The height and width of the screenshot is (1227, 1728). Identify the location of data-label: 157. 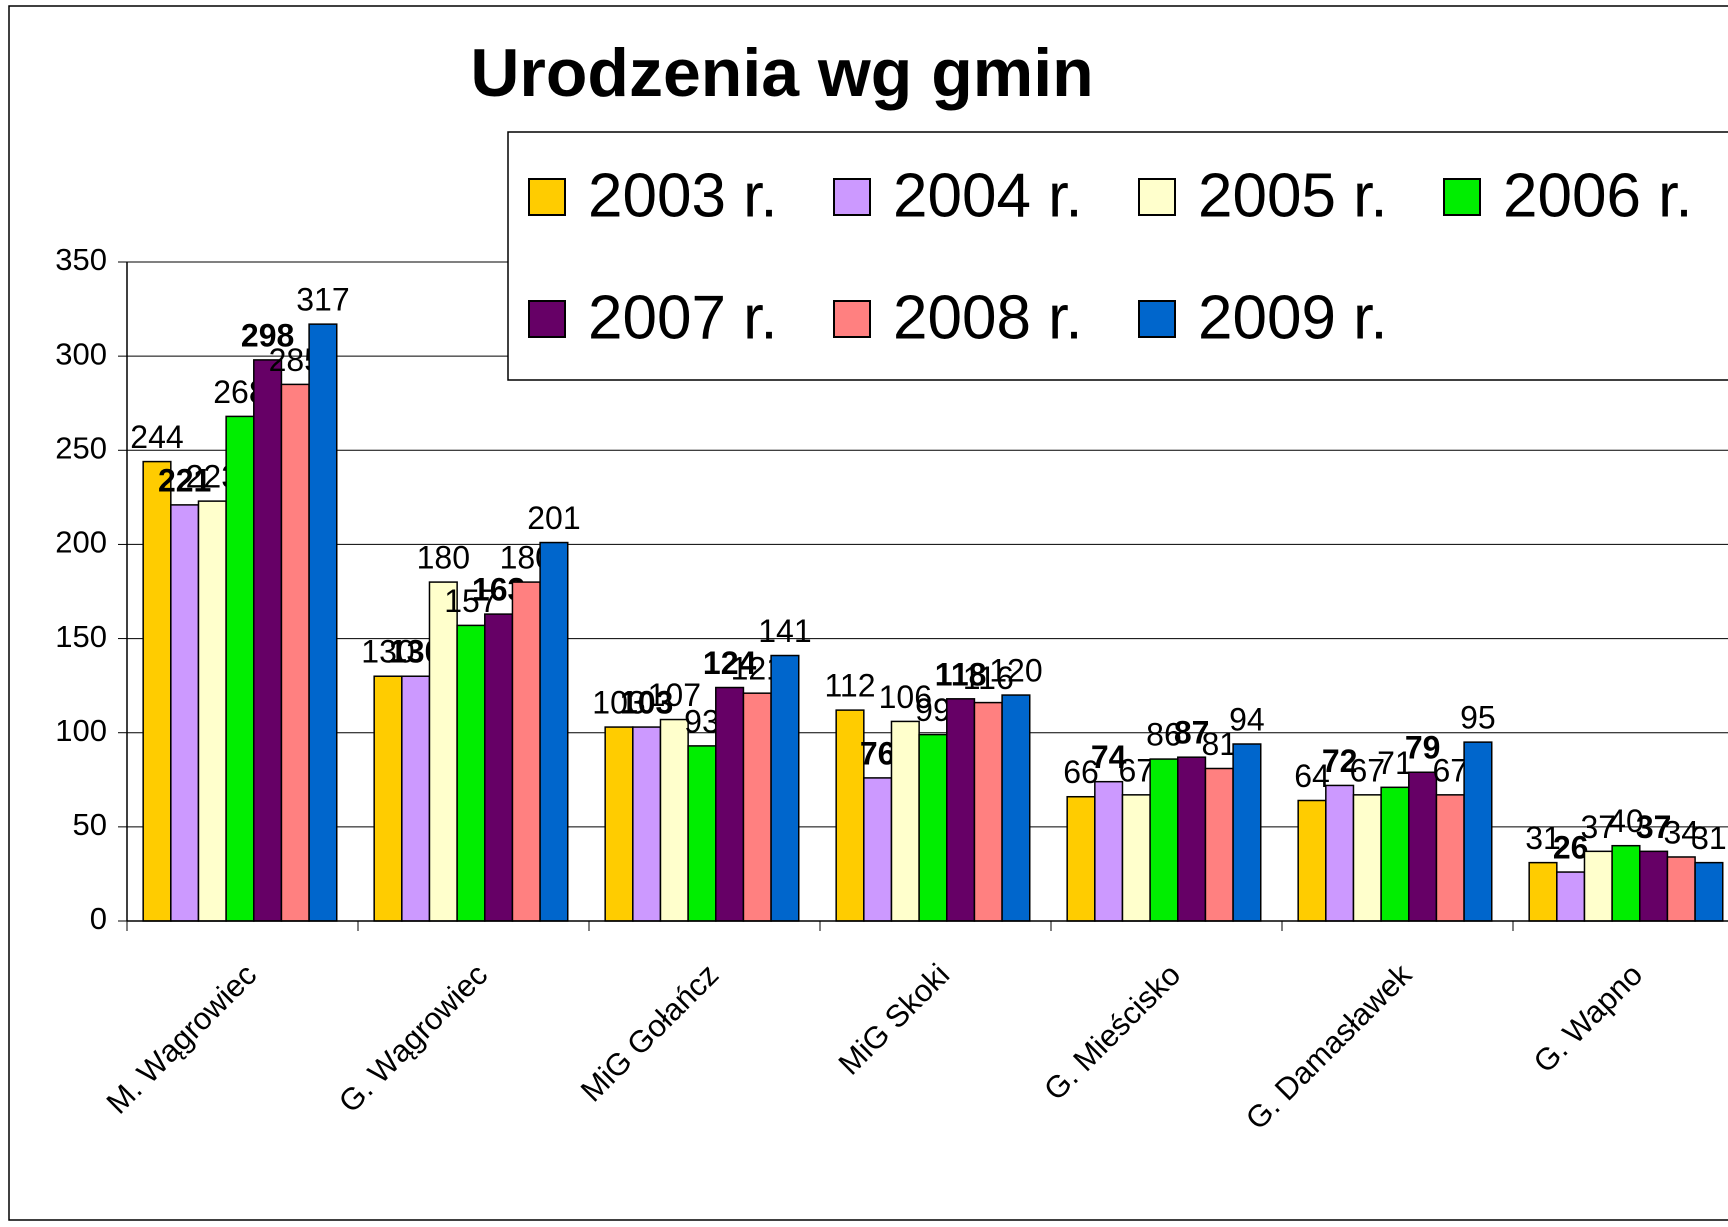
(470, 601).